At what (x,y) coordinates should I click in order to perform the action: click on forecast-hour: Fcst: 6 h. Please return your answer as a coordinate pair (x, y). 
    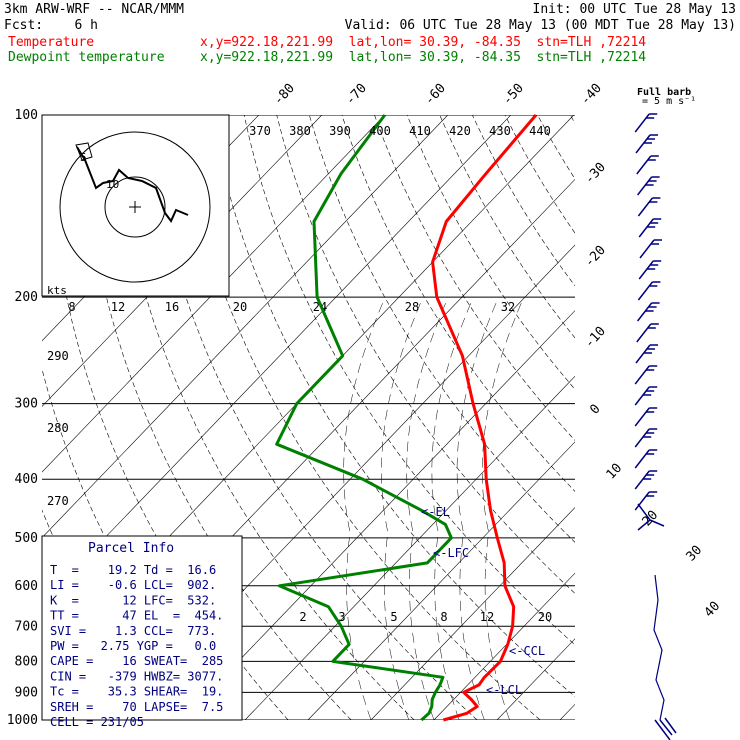
    Looking at the image, I should click on (51, 25).